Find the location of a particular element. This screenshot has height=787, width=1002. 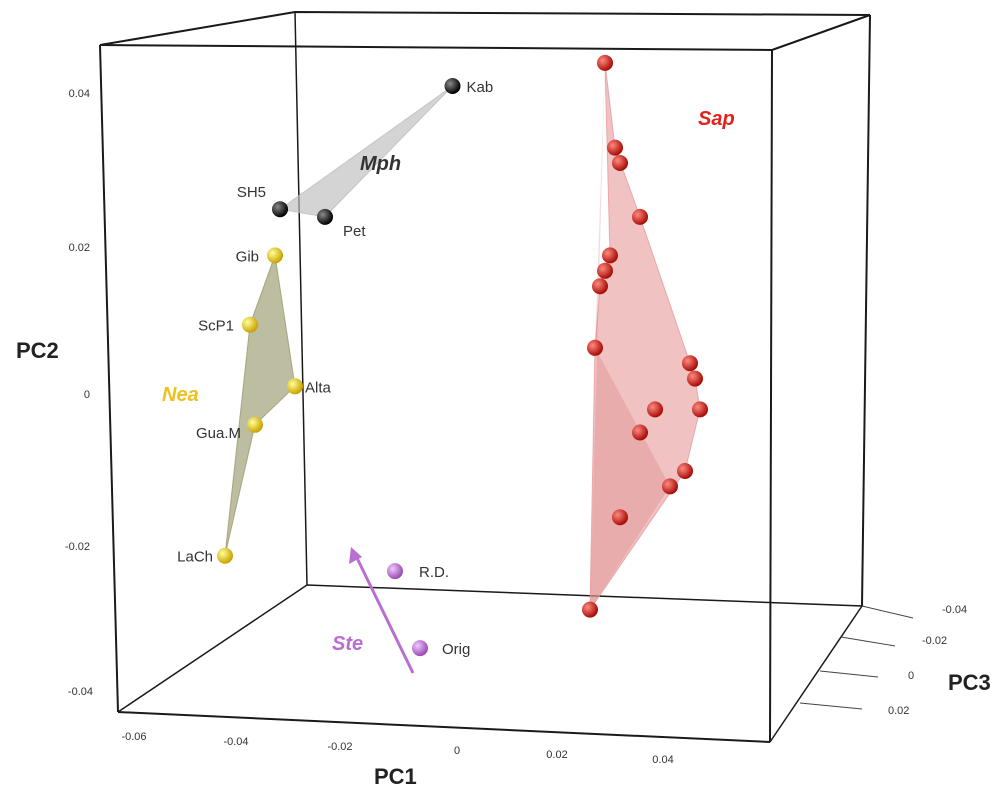

box-back-top-edge is located at coordinates (485, 30).